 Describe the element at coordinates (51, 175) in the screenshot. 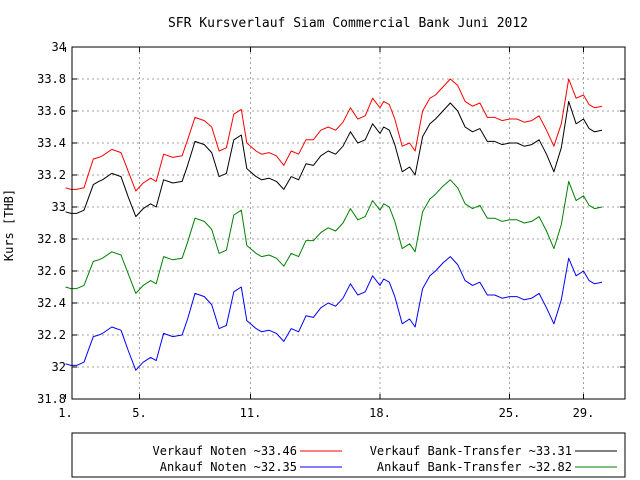

I see `y-tick-label: 33.2` at that location.